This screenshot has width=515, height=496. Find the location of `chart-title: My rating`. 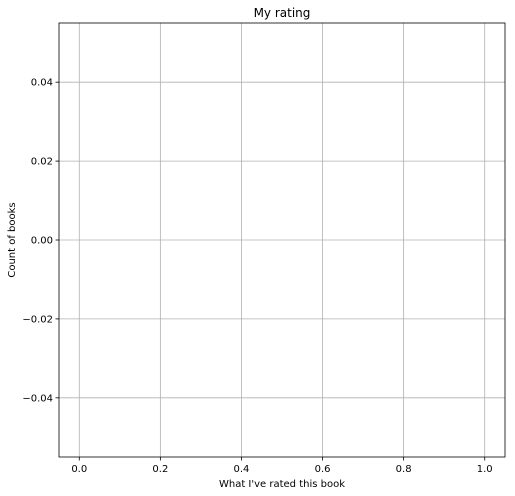

chart-title: My rating is located at coordinates (282, 13).